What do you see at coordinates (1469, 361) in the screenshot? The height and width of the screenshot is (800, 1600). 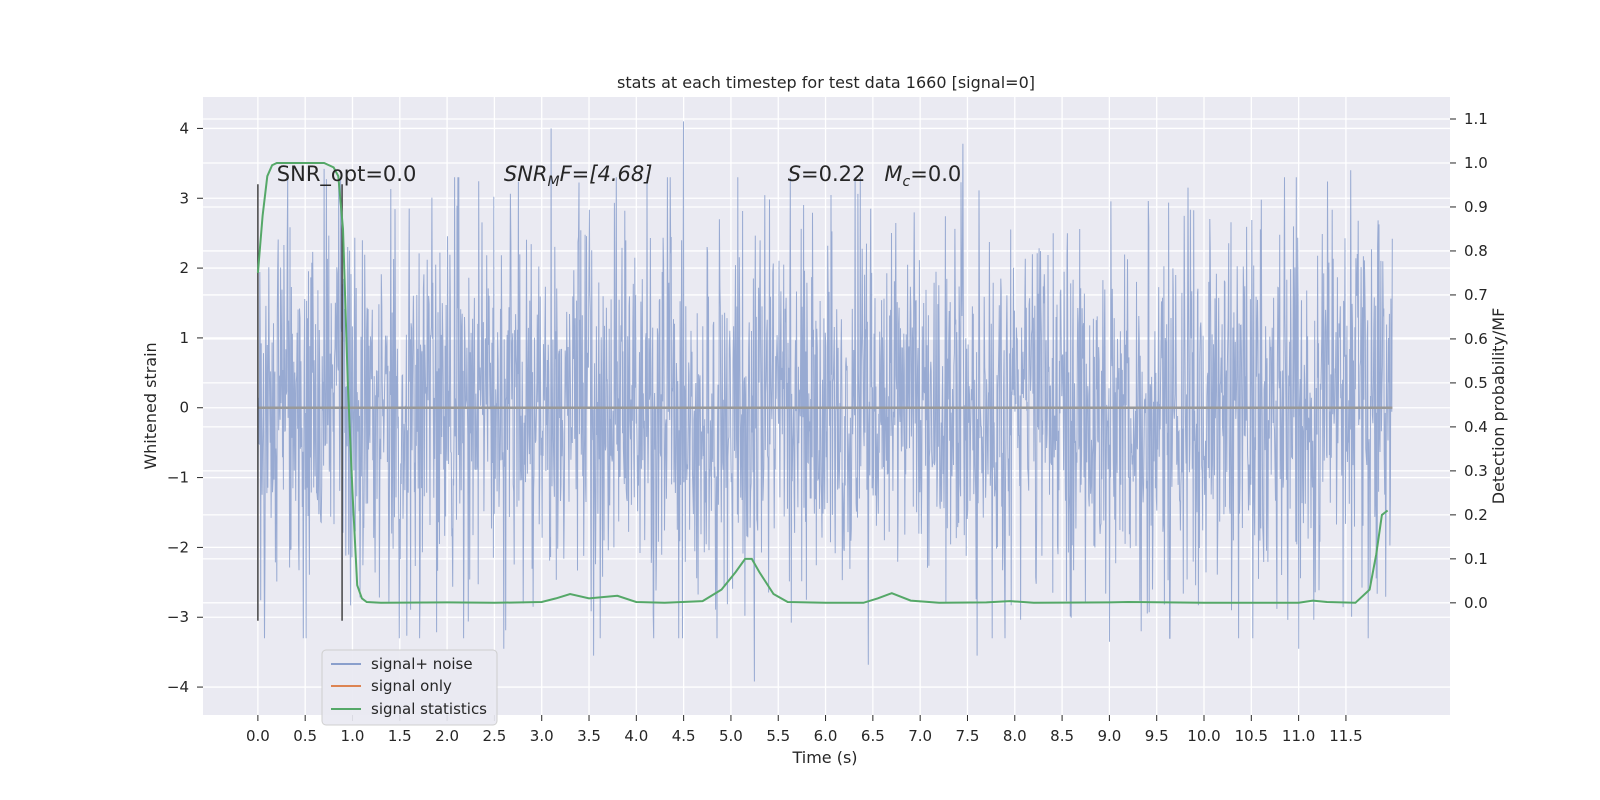 I see `y2-axis-ticks: 0.0 0.1 0.2 0.3 0.4 0.5 0.6 0.7 0.8 0.9 1.0 1.1` at bounding box center [1469, 361].